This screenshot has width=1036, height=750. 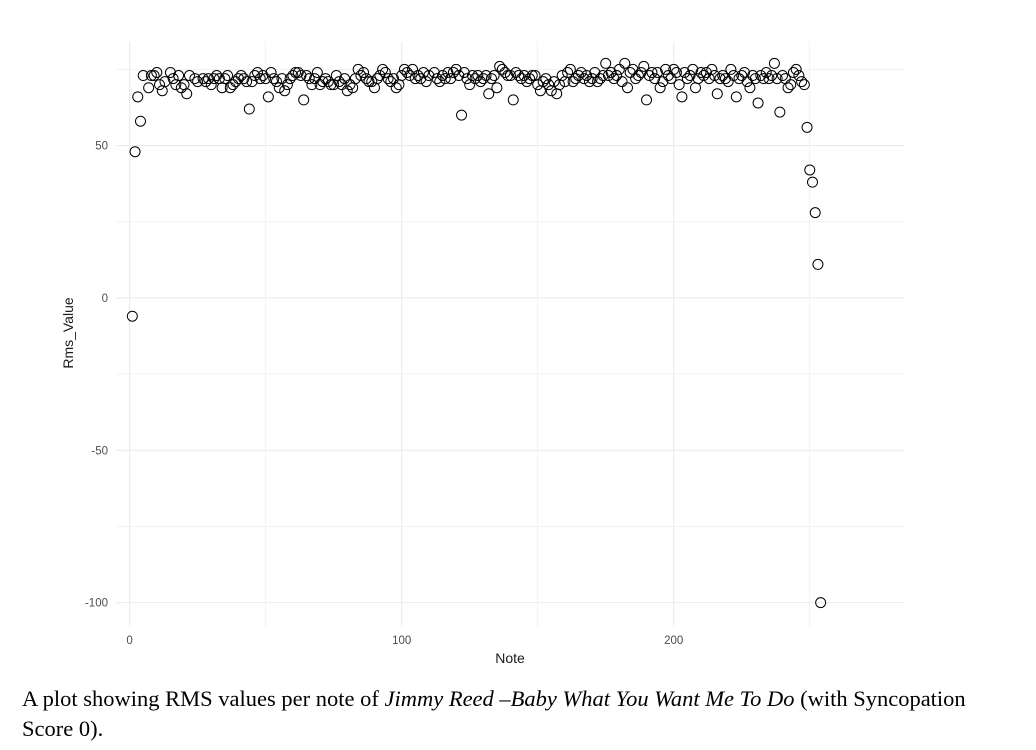 What do you see at coordinates (494, 713) in the screenshot?
I see `caption-suffix: (with Syncopation Score 0).` at bounding box center [494, 713].